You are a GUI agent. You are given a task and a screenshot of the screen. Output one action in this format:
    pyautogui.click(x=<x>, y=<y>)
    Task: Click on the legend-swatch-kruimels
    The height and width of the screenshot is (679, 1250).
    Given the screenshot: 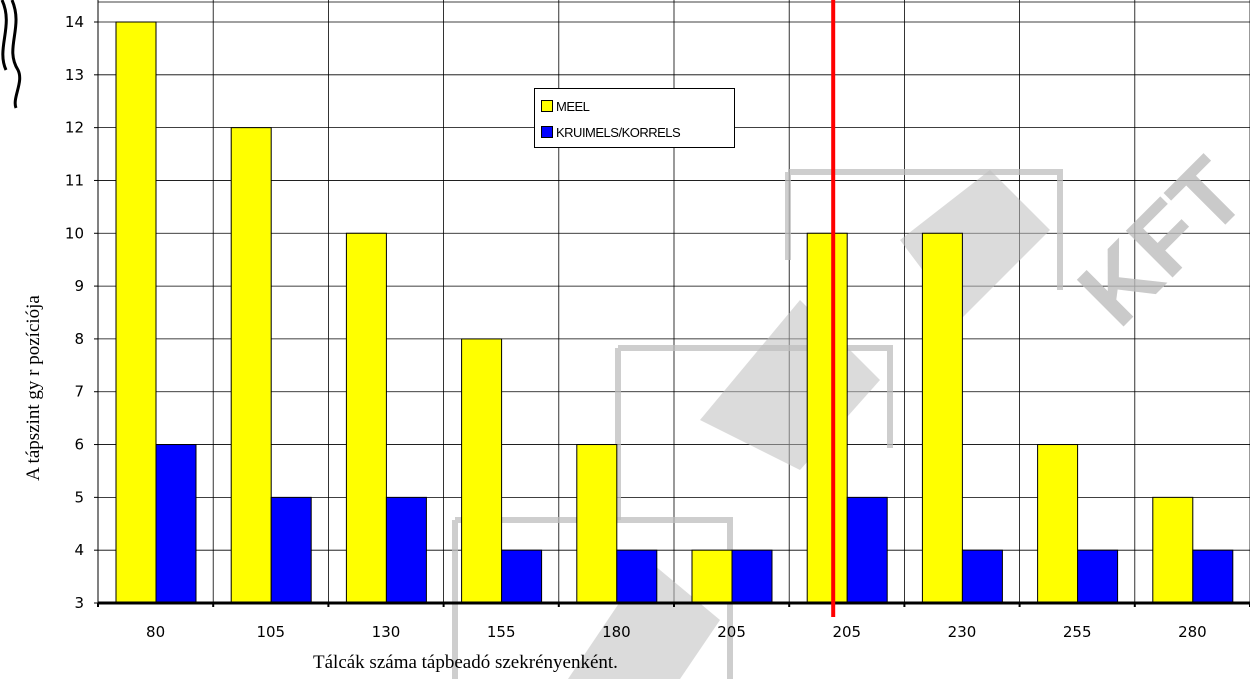 What is the action you would take?
    pyautogui.click(x=547, y=132)
    